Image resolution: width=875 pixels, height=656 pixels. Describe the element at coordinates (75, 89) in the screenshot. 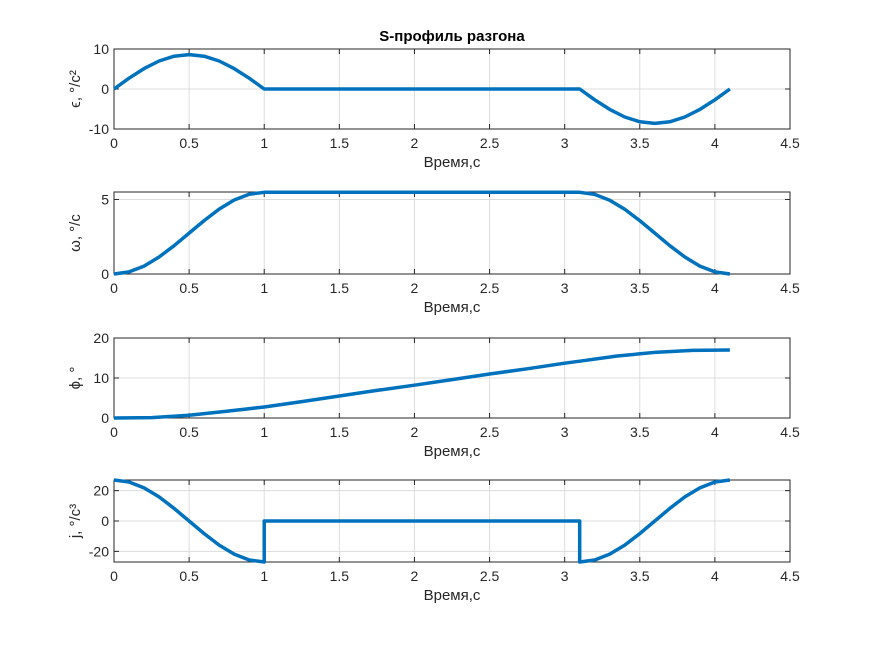

I see `y-axis-label: ϵ, °/c²` at that location.